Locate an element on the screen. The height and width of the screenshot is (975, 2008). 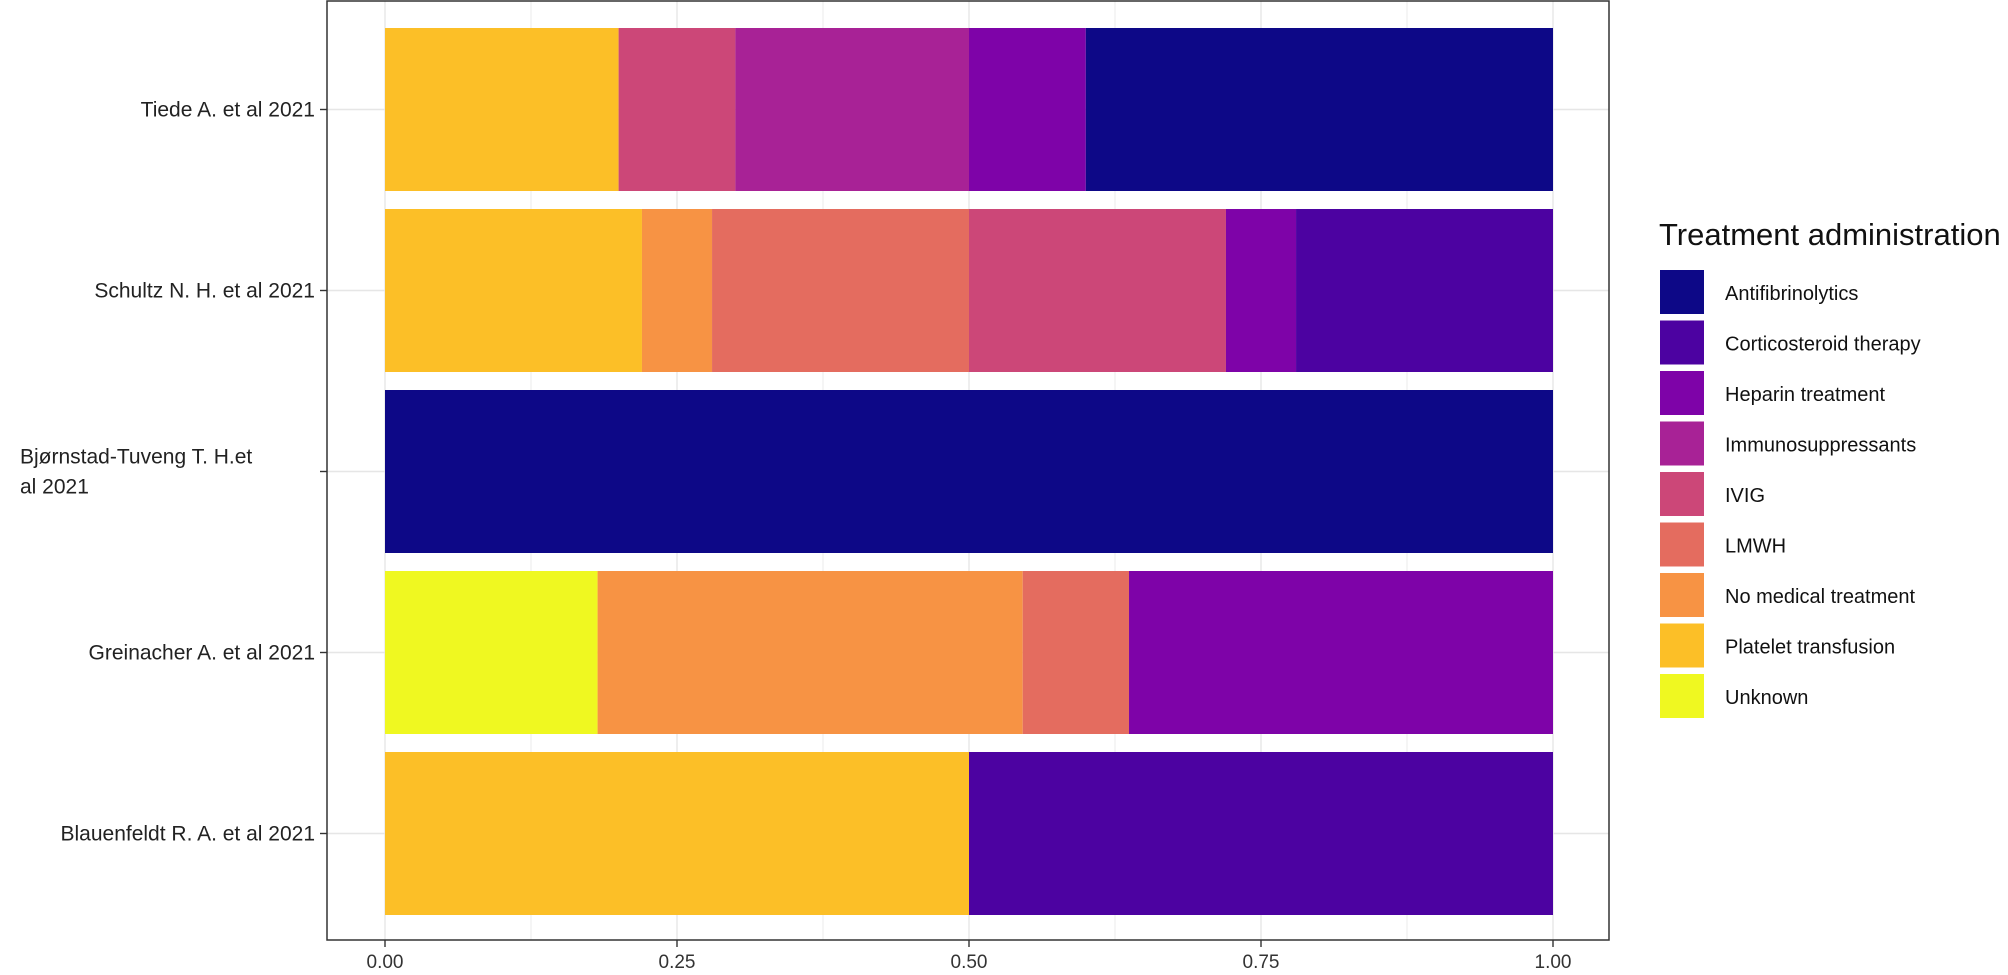
x-tick-label: 0.75 is located at coordinates (1261, 962).